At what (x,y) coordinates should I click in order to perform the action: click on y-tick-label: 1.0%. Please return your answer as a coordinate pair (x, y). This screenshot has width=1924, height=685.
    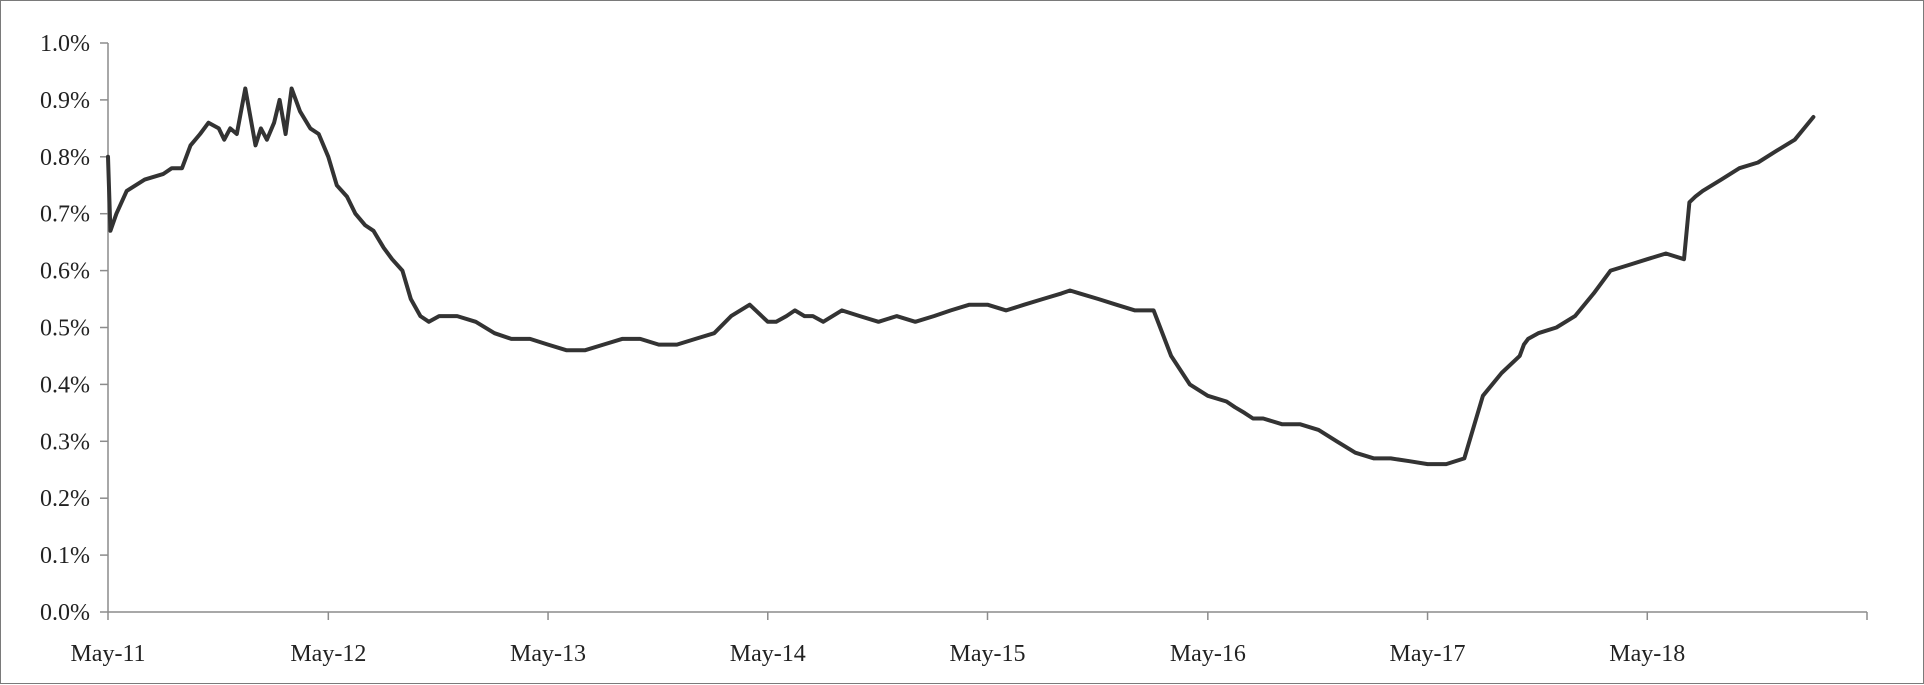
    Looking at the image, I should click on (65, 44).